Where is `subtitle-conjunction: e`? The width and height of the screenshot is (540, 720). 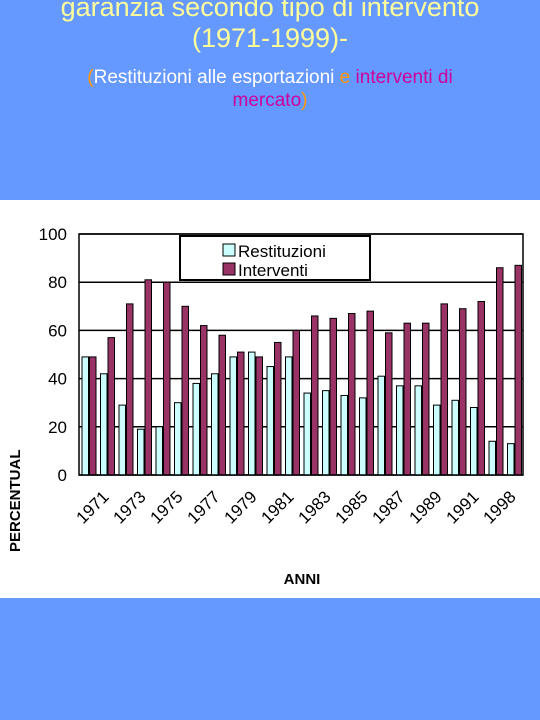 subtitle-conjunction: e is located at coordinates (345, 77).